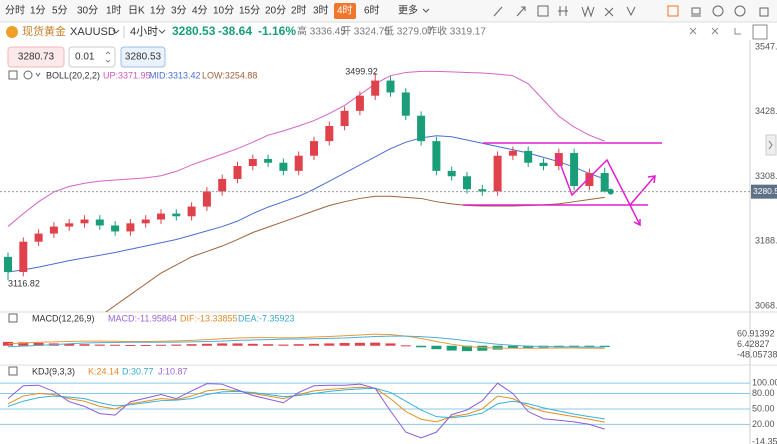 This screenshot has height=444, width=777. I want to click on kdj-pane, so click(375, 410).